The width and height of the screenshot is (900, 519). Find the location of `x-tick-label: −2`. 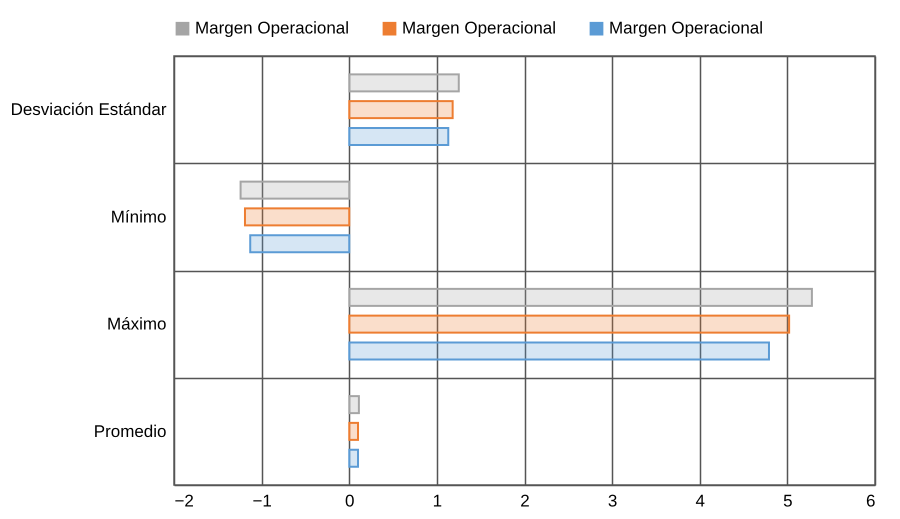

x-tick-label: −2 is located at coordinates (184, 501).